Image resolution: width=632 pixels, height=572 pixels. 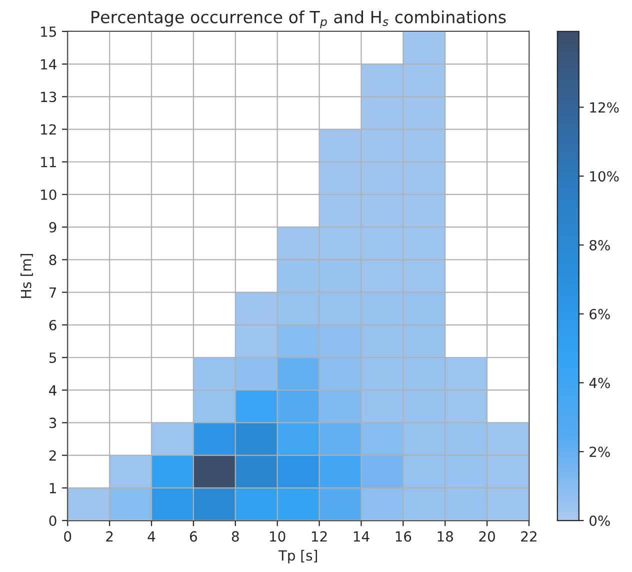 What do you see at coordinates (53, 488) in the screenshot?
I see `y-tick-label: 1` at bounding box center [53, 488].